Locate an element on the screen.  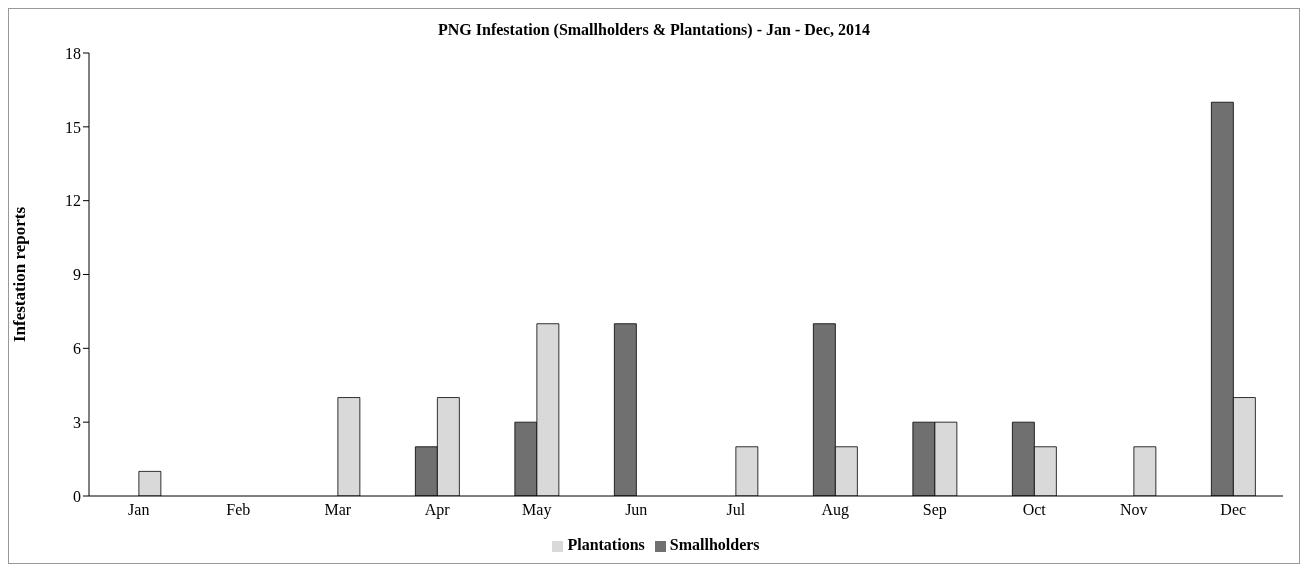
y-tick-label: 12 is located at coordinates (73, 201).